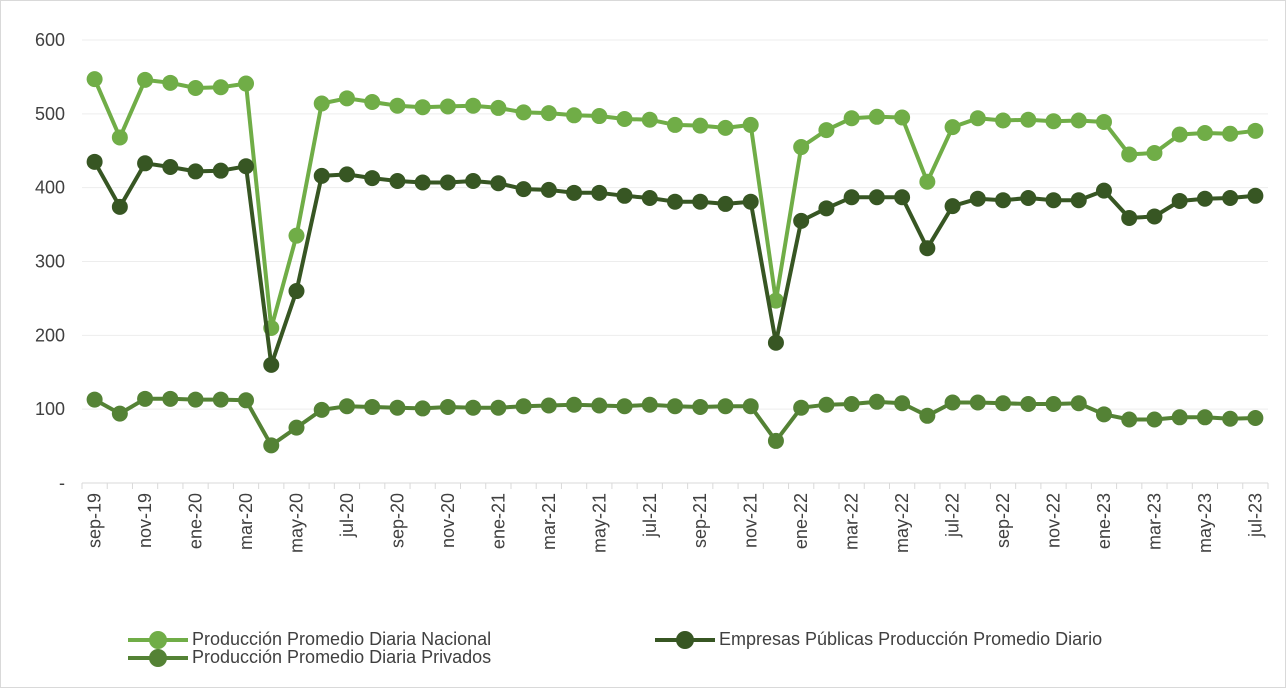  Describe the element at coordinates (50, 409) in the screenshot. I see `y-tick-label: 100` at that location.